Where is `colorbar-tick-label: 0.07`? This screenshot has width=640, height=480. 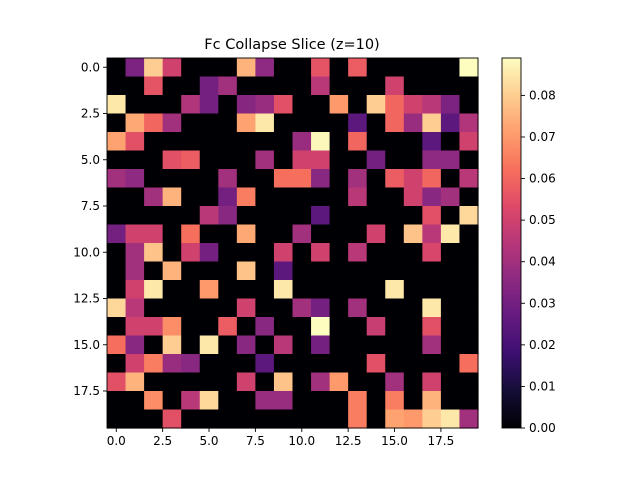
colorbar-tick-label: 0.07 is located at coordinates (542, 137).